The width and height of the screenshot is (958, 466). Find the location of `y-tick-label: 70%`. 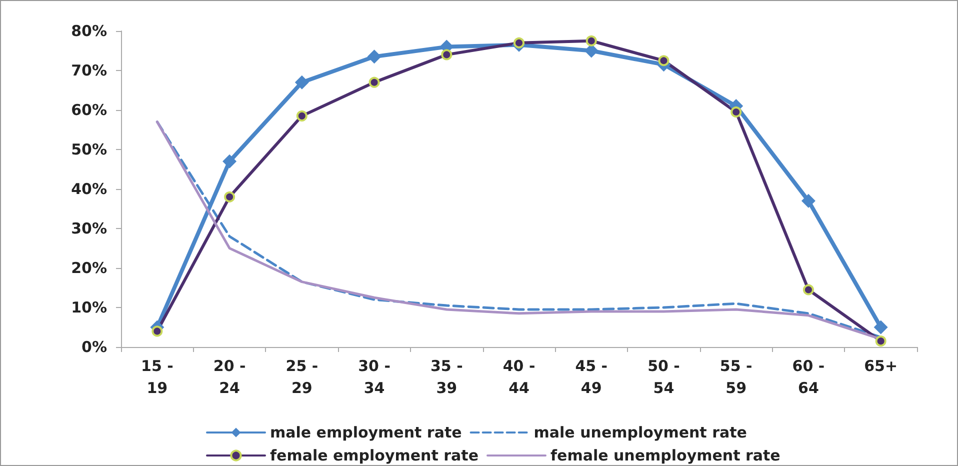

y-tick-label: 70% is located at coordinates (89, 71).